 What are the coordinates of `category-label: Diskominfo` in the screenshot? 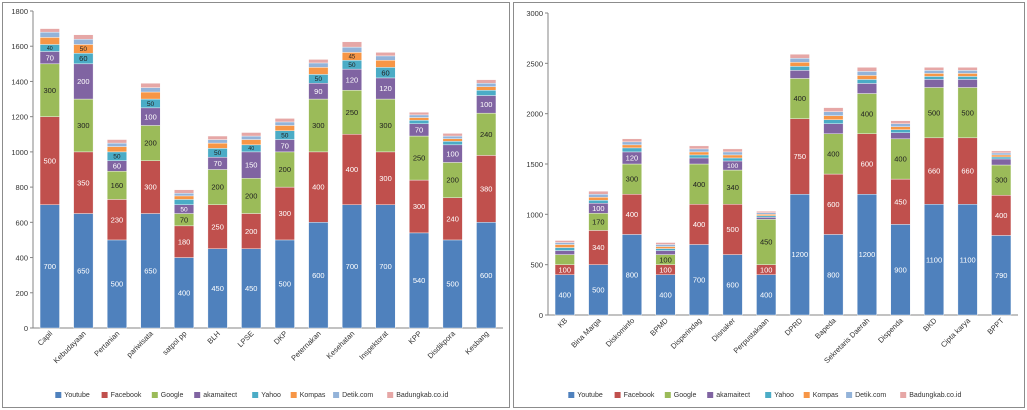 It's located at (620, 332).